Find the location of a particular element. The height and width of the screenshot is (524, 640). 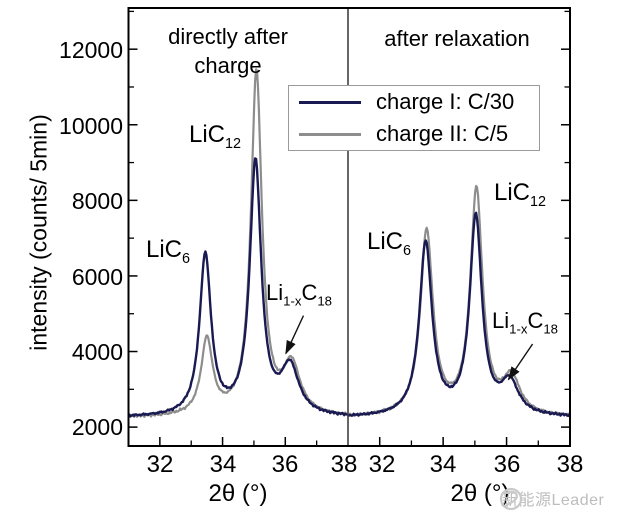

x-axis-title-left: 2θ (°) is located at coordinates (238, 493).